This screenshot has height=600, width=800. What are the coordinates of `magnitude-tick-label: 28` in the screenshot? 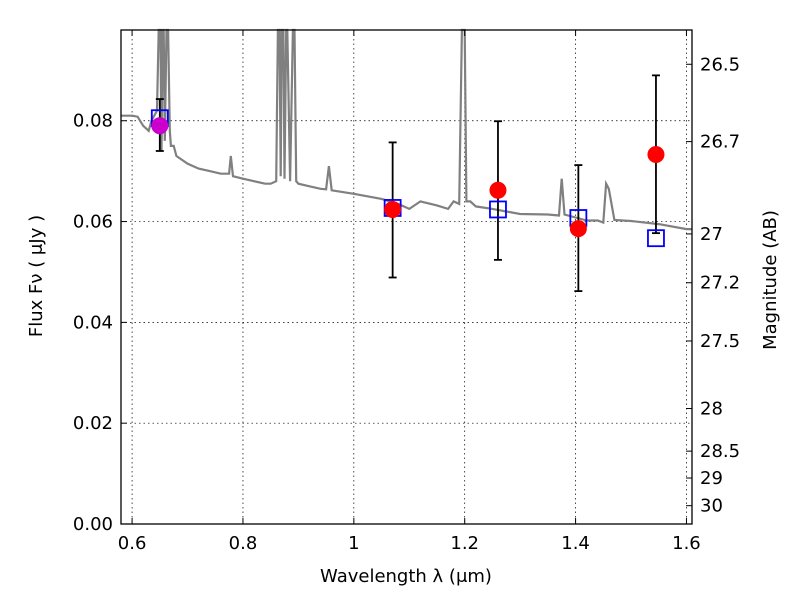 It's located at (711, 409).